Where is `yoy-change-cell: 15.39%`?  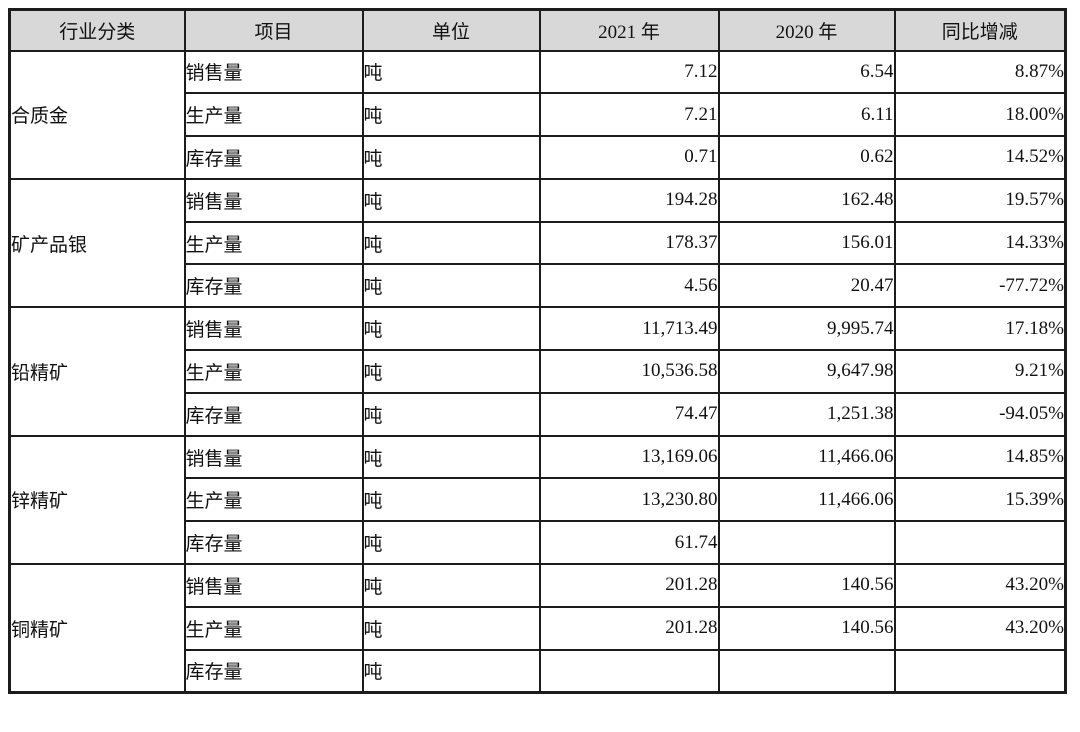
yoy-change-cell: 15.39% is located at coordinates (980, 500).